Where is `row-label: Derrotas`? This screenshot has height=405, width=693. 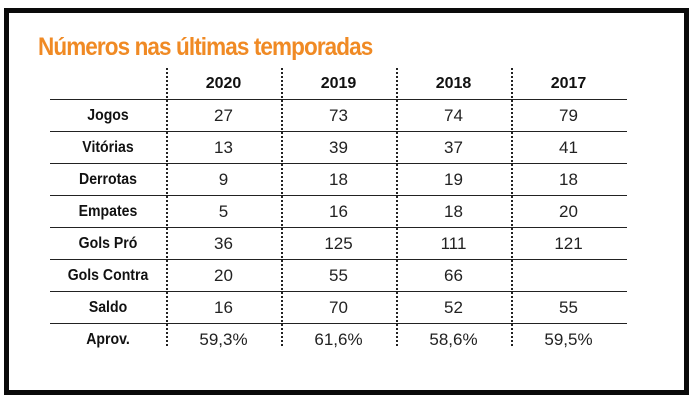
row-label: Derrotas is located at coordinates (108, 179).